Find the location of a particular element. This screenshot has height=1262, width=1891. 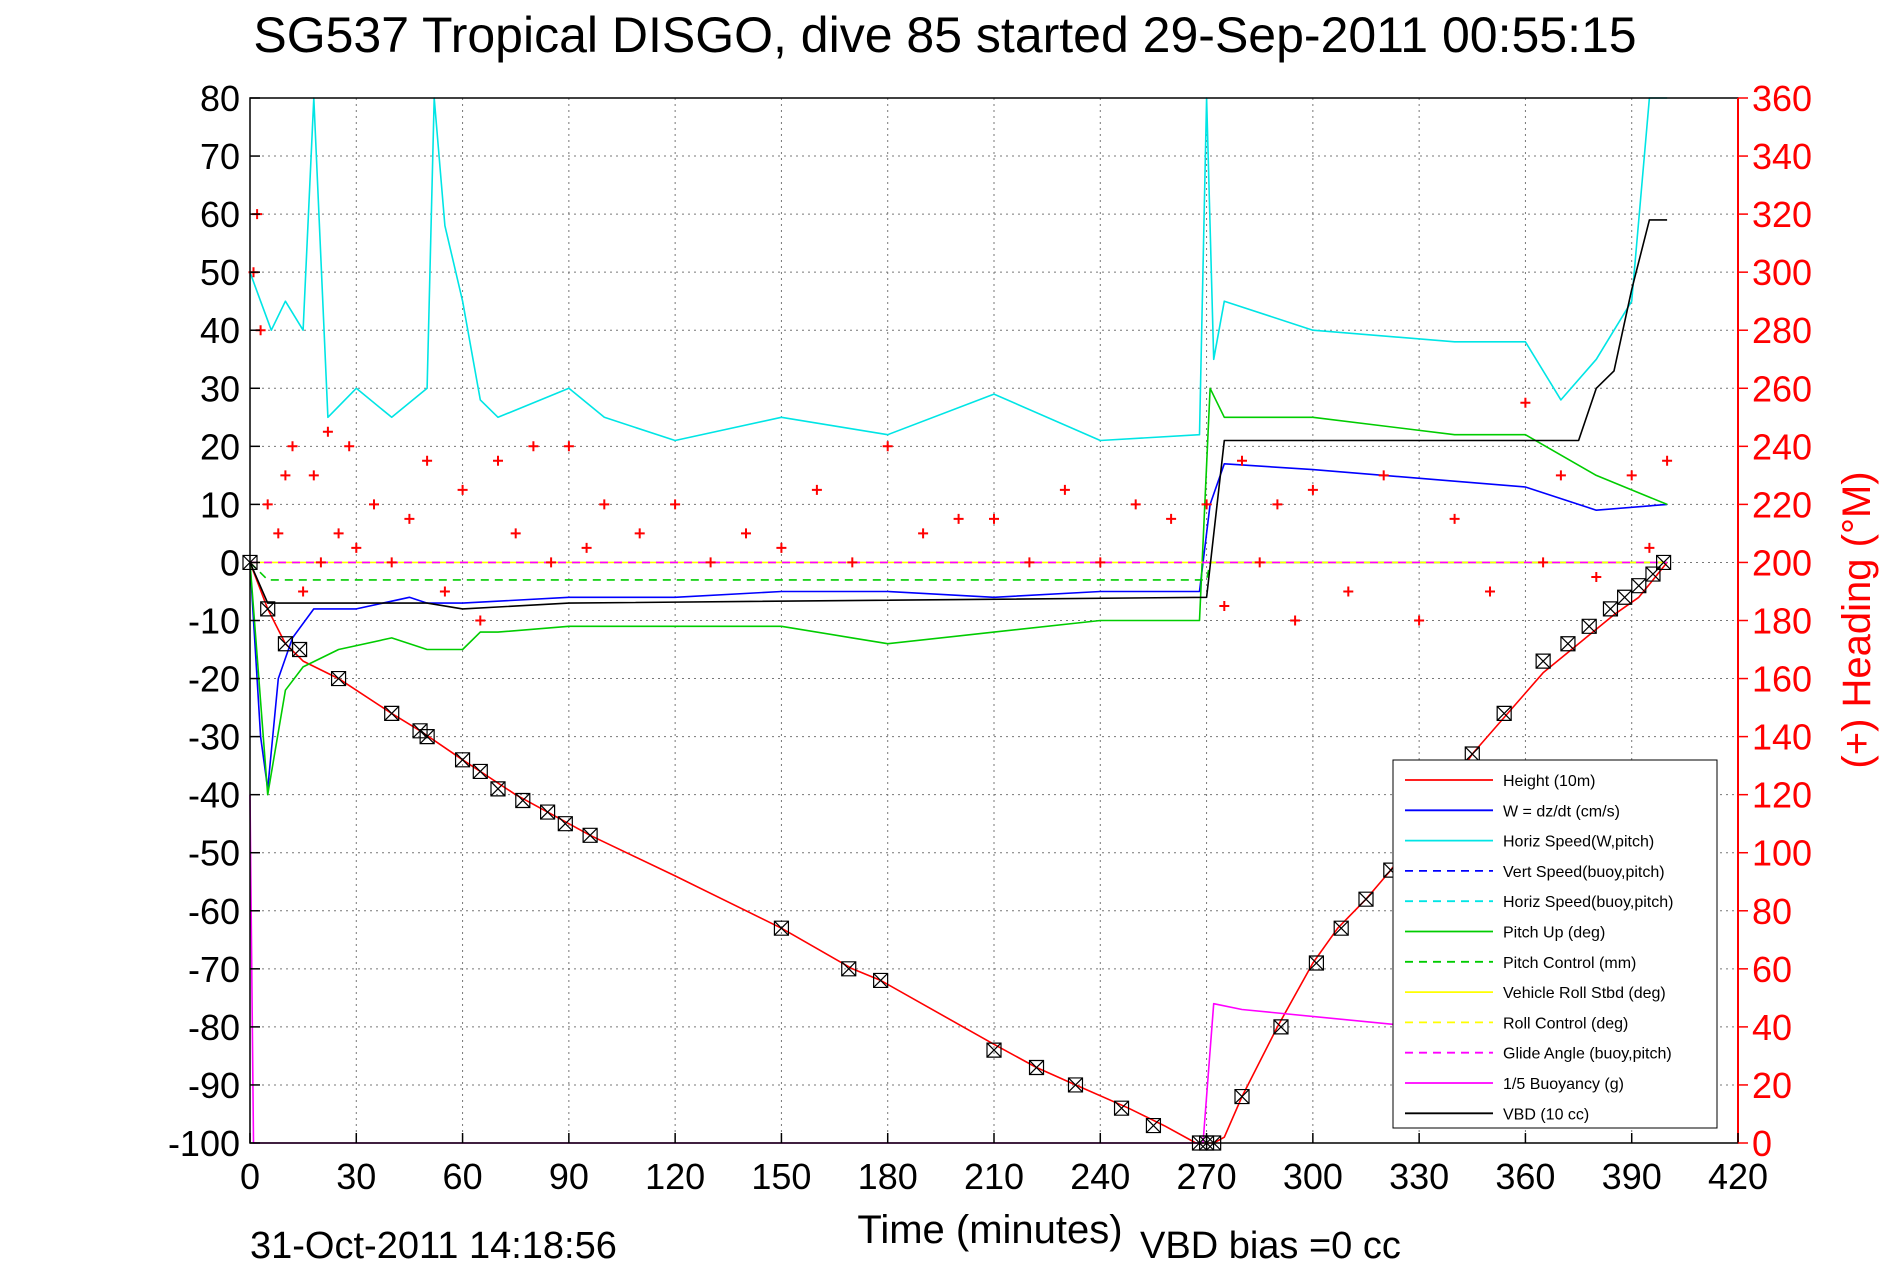

legend-label-3: Vert Speed(buoy,pitch) is located at coordinates (1584, 872).